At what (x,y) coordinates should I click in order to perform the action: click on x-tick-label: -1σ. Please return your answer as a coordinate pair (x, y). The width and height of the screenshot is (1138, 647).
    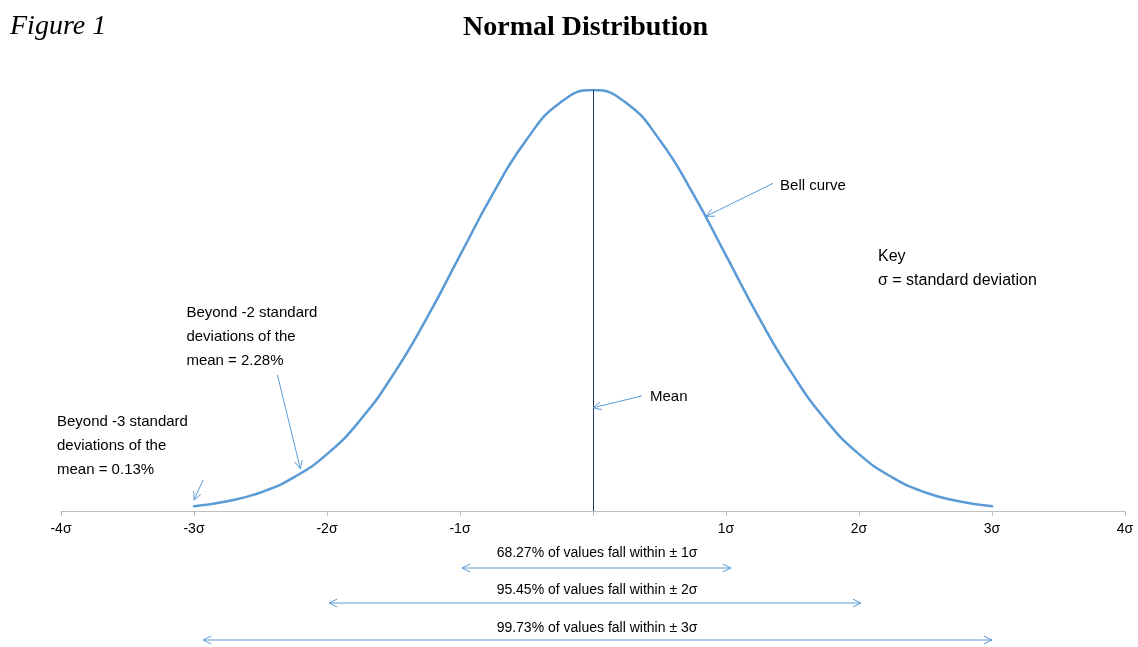
    Looking at the image, I should click on (460, 528).